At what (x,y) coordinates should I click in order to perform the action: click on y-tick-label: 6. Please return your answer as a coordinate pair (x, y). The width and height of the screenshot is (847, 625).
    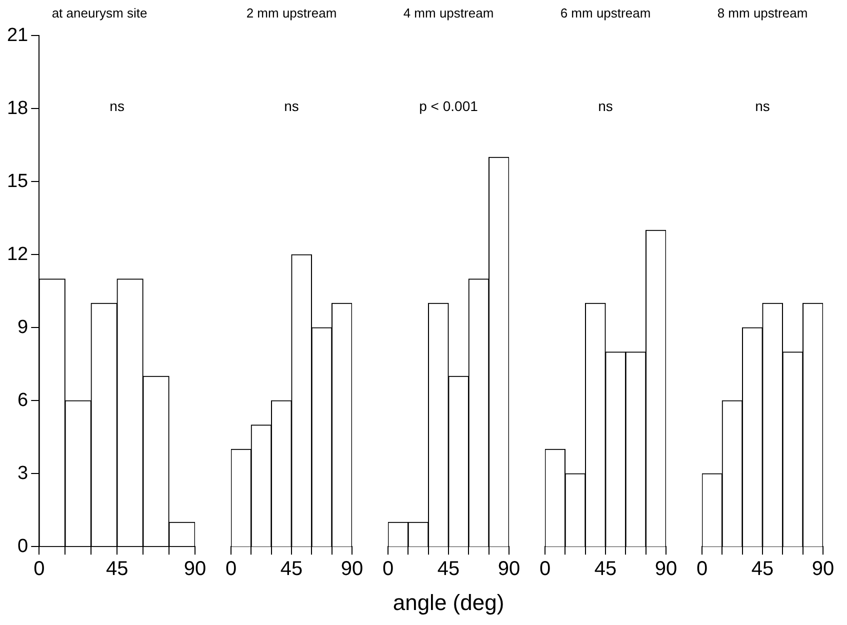
    Looking at the image, I should click on (23, 400).